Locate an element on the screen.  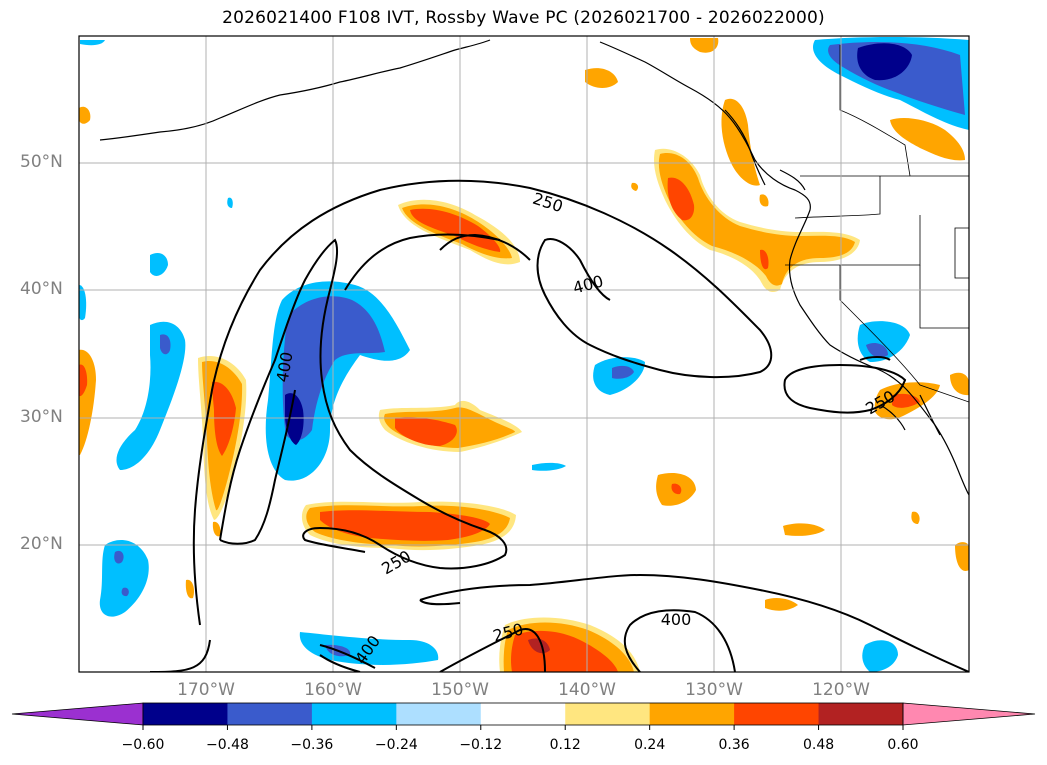
contour-label: 400 is located at coordinates (676, 619).